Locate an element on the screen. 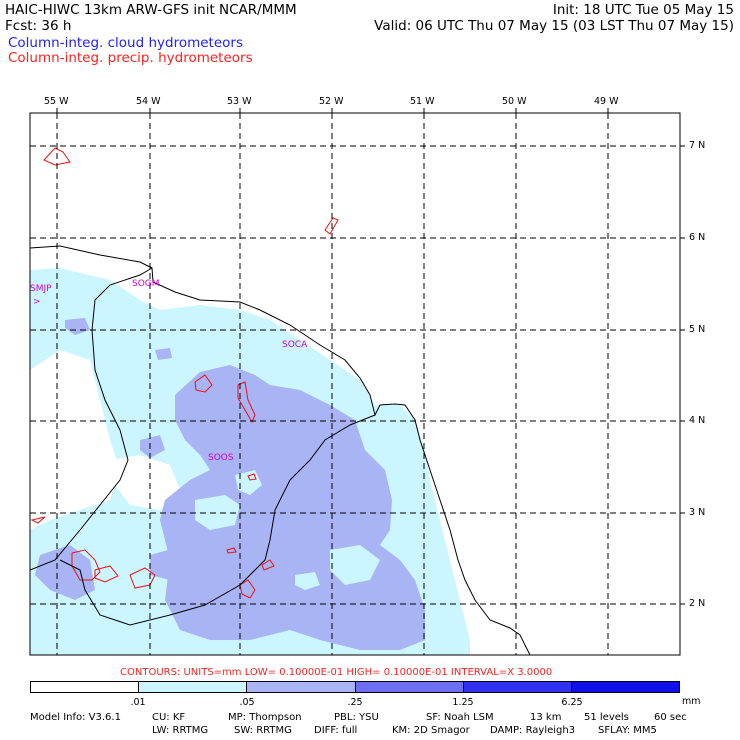  footer-timestep: 60 sec is located at coordinates (670, 717).